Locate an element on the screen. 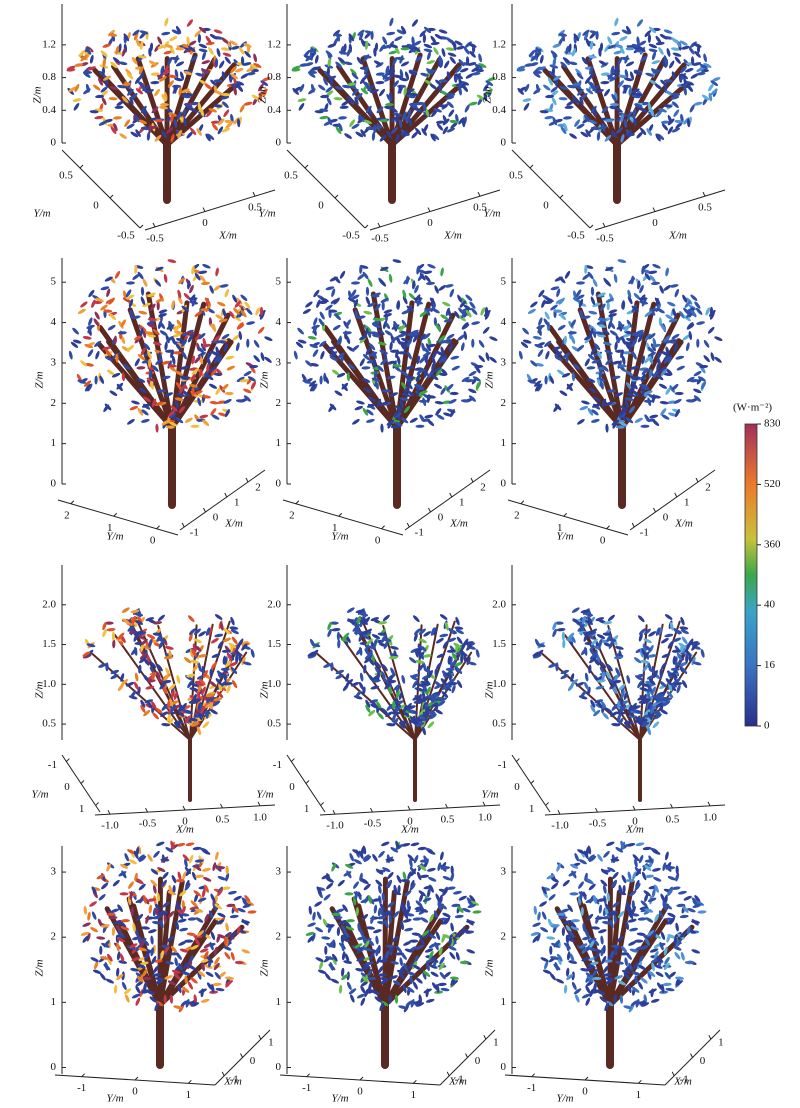 The image size is (800, 1108). z-tick-label: 3 is located at coordinates (504, 362).